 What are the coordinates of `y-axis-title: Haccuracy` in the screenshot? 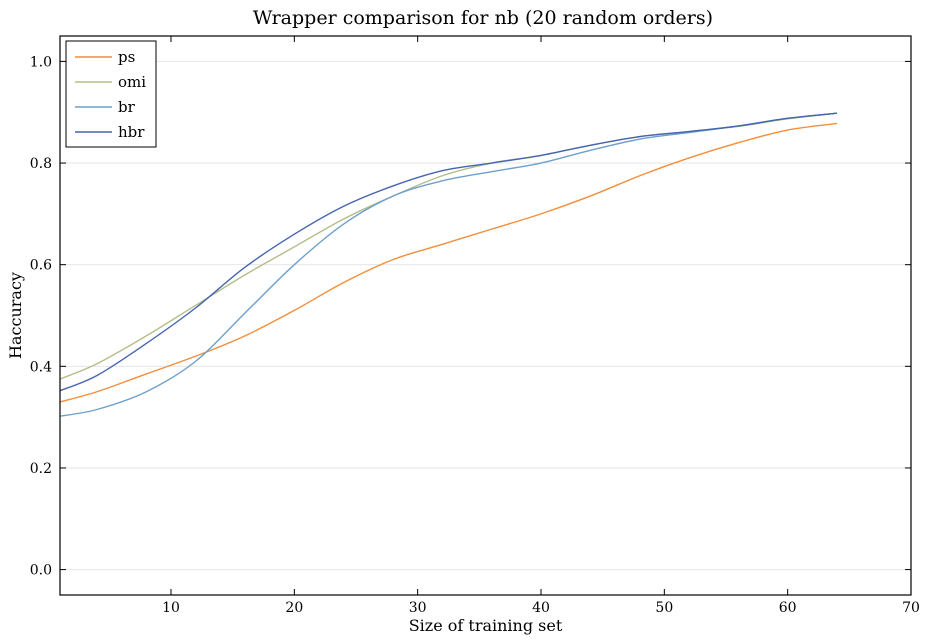 It's located at (15, 315).